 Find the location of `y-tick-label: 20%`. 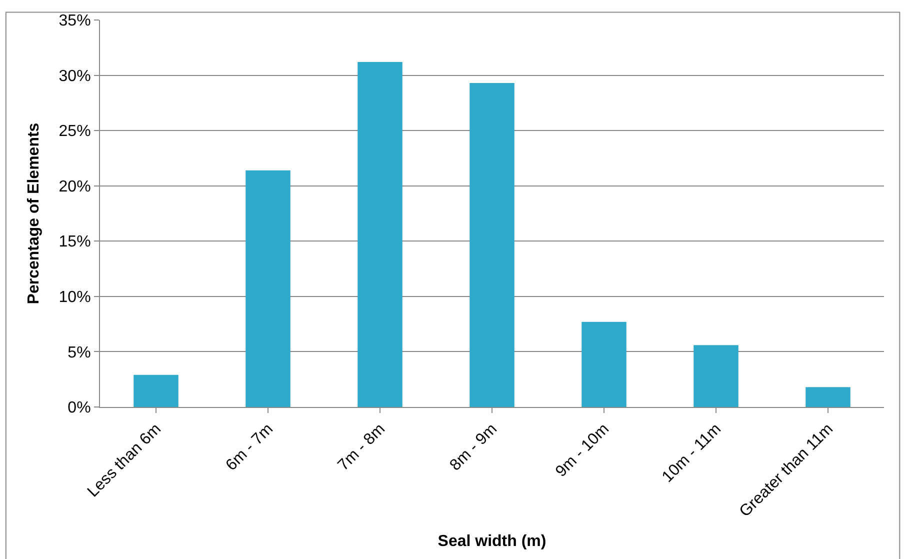

y-tick-label: 20% is located at coordinates (74, 187).